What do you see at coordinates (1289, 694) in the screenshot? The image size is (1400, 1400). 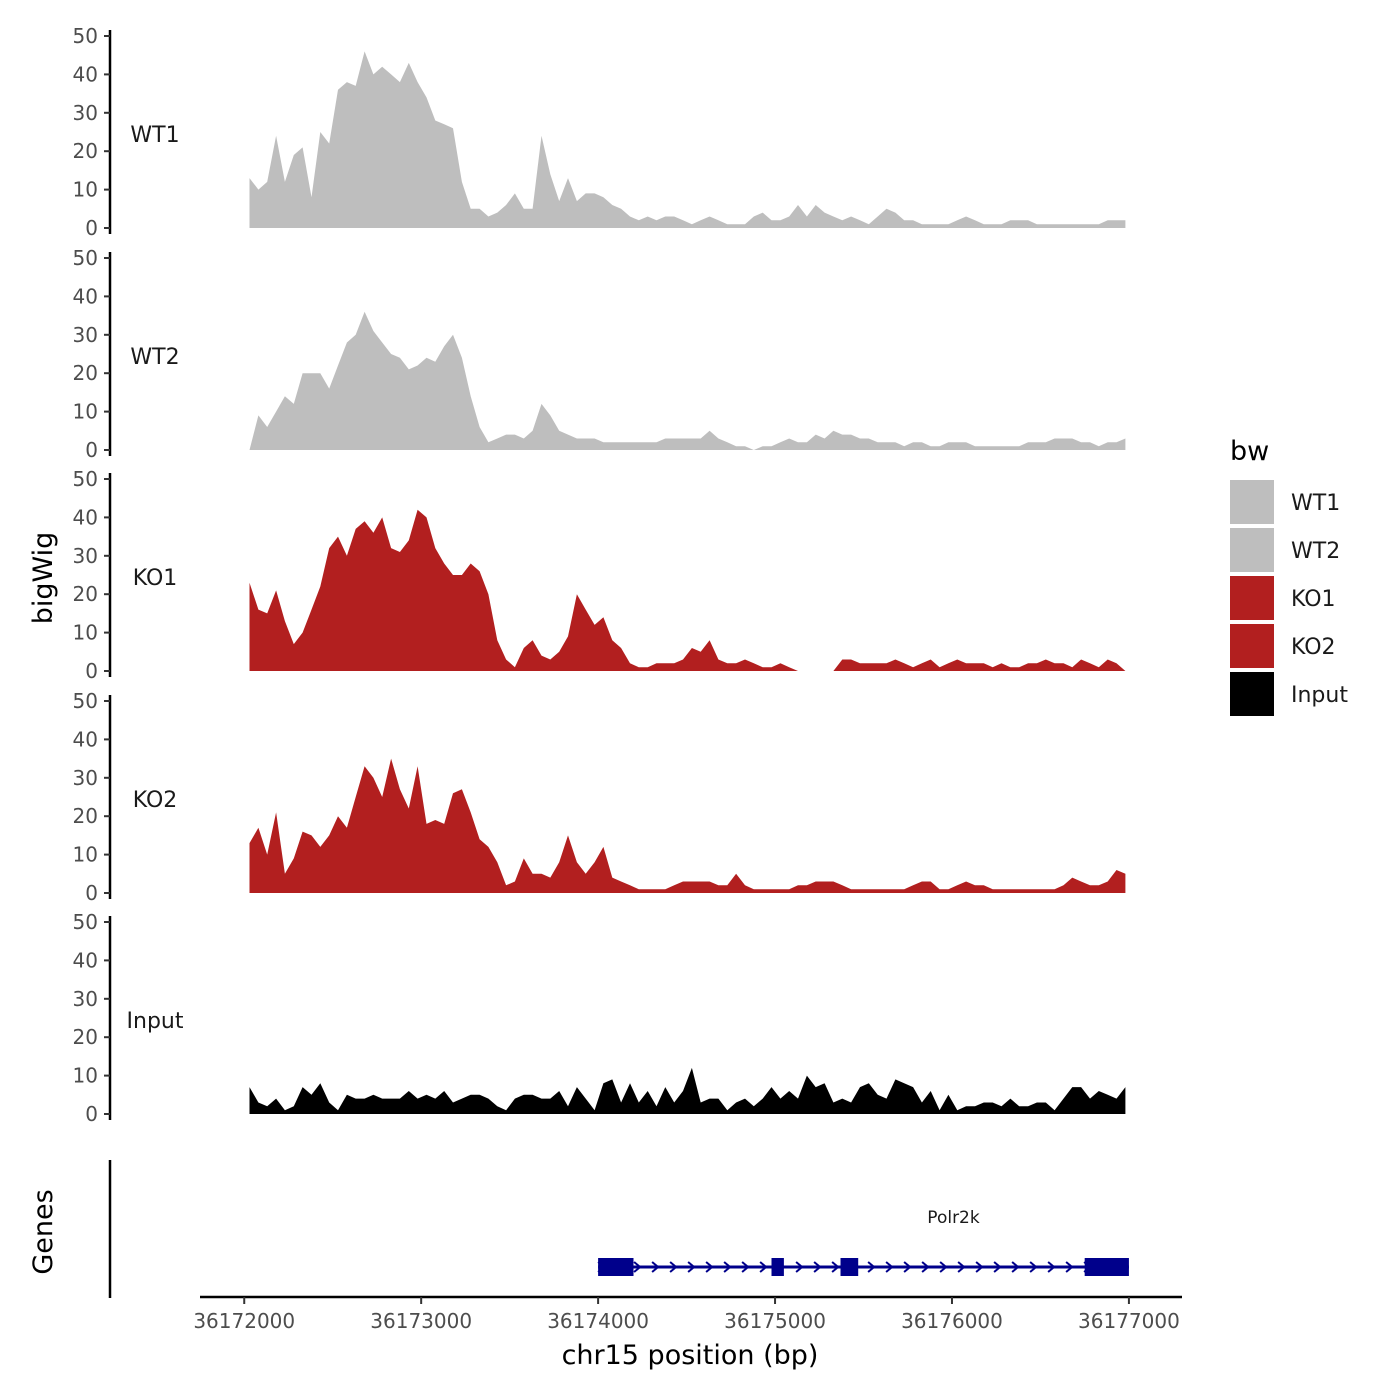 I see `legend-item-input: Input` at bounding box center [1289, 694].